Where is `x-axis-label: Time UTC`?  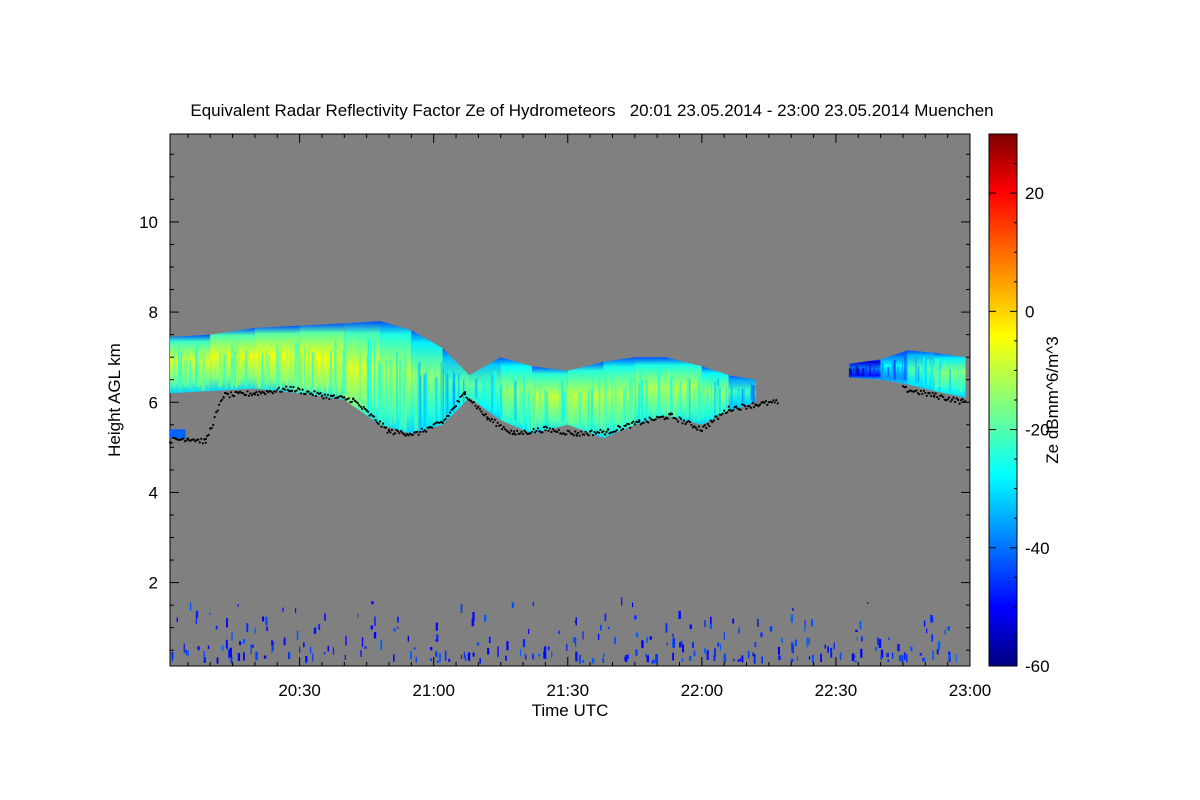
x-axis-label: Time UTC is located at coordinates (570, 710).